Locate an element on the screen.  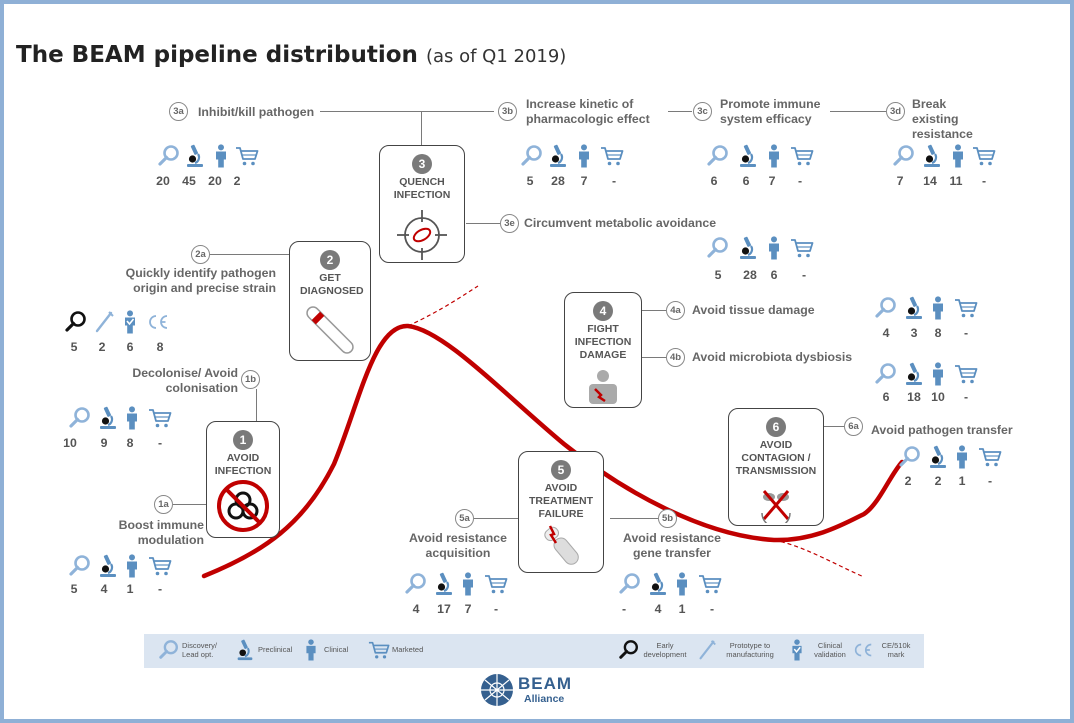
value-clinical: 6 is located at coordinates (774, 275).